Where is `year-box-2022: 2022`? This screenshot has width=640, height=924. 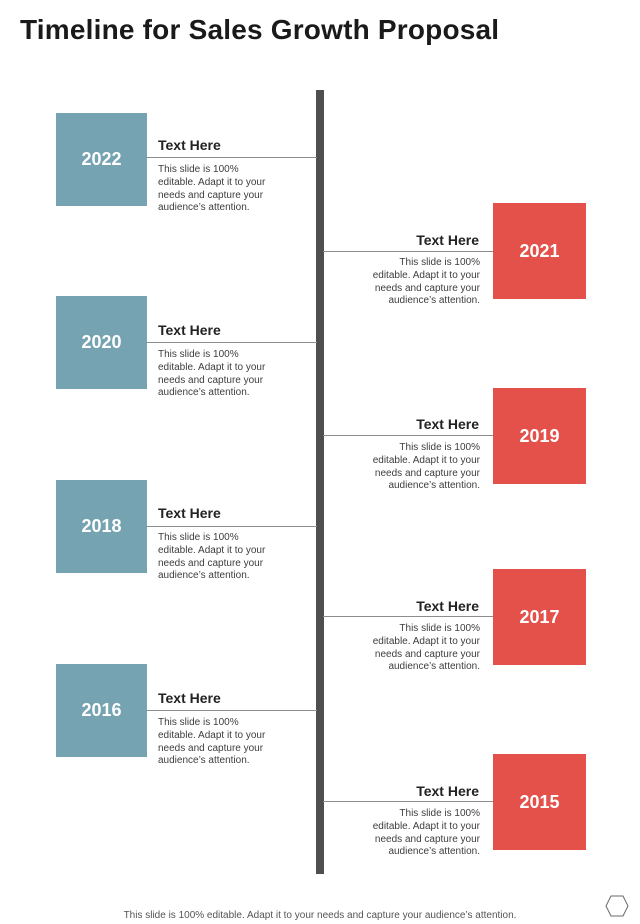 year-box-2022: 2022 is located at coordinates (101, 159).